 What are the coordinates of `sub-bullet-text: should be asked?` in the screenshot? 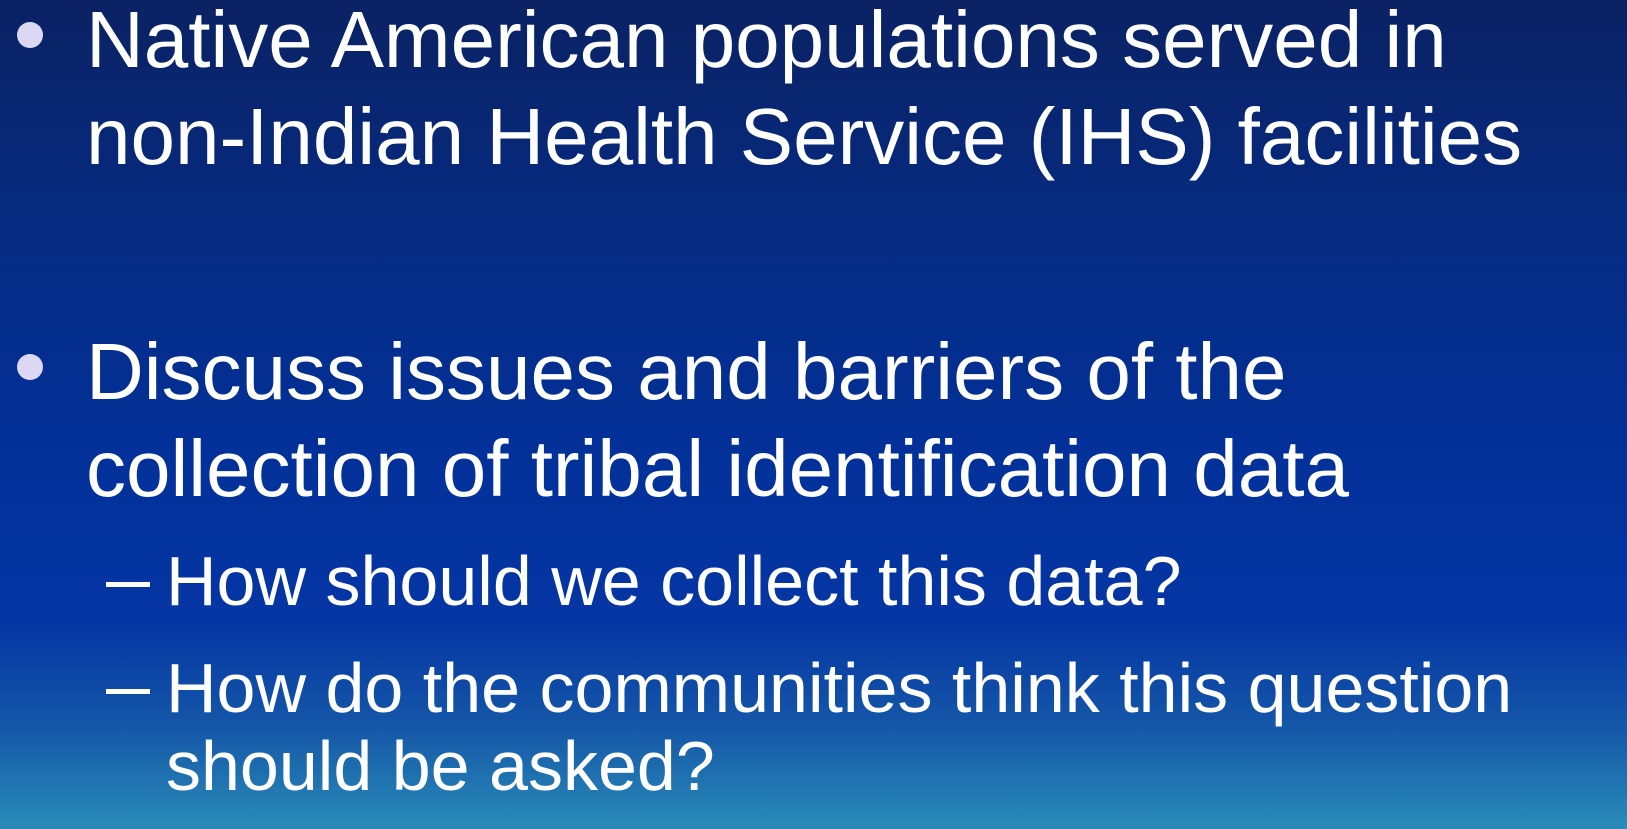 It's located at (440, 766).